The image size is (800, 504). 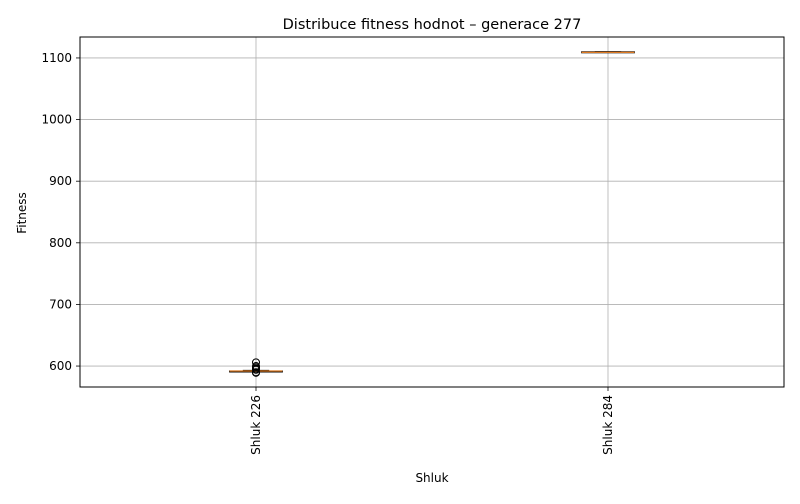 I want to click on y-tick-label: 1000, so click(x=56, y=120).